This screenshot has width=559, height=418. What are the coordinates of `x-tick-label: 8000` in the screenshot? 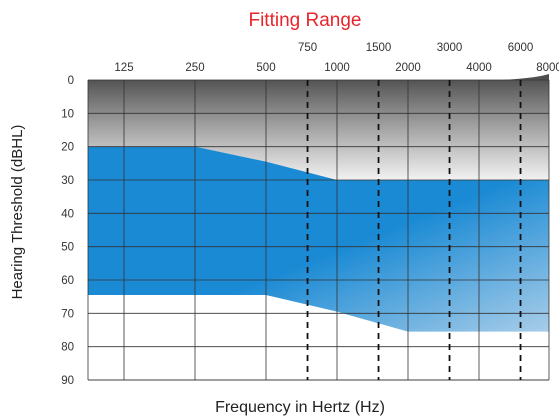 It's located at (547, 68).